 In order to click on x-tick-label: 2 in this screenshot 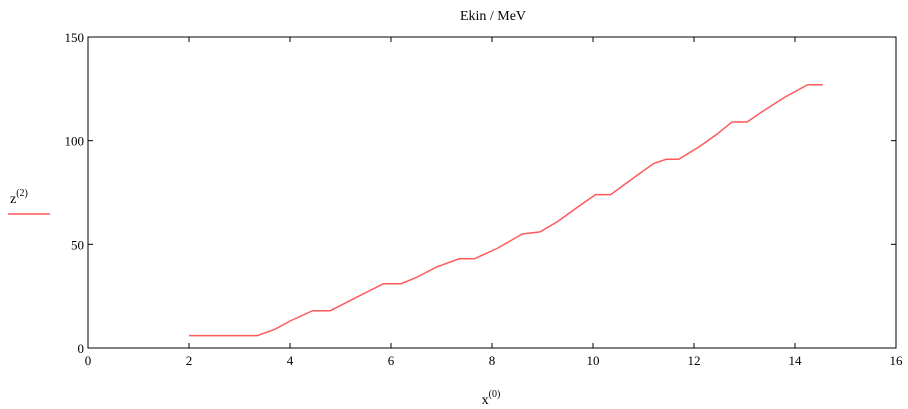, I will do `click(189, 360)`.